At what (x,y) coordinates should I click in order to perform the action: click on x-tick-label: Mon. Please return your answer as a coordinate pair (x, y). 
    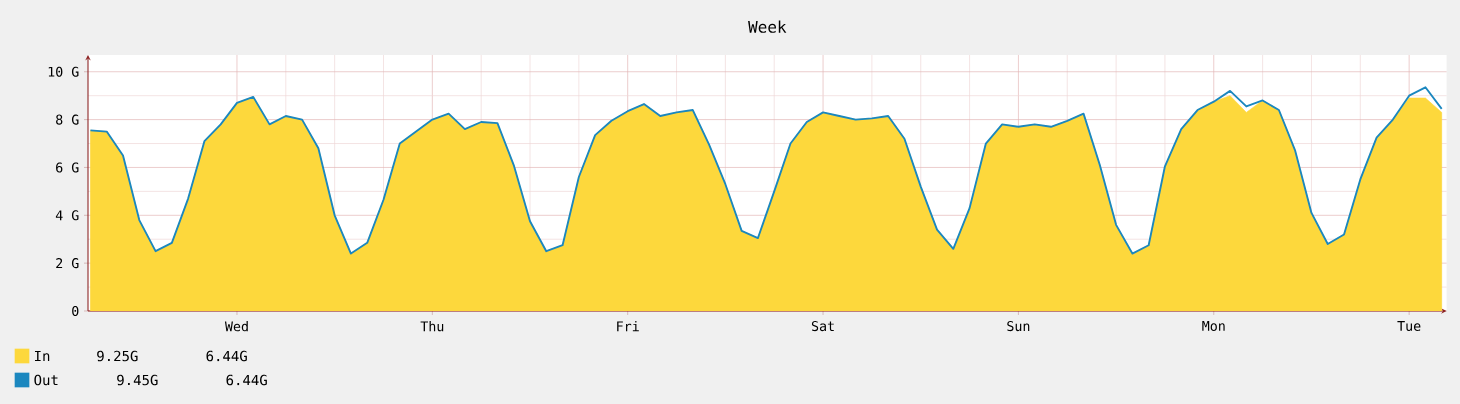
    Looking at the image, I should click on (1213, 326).